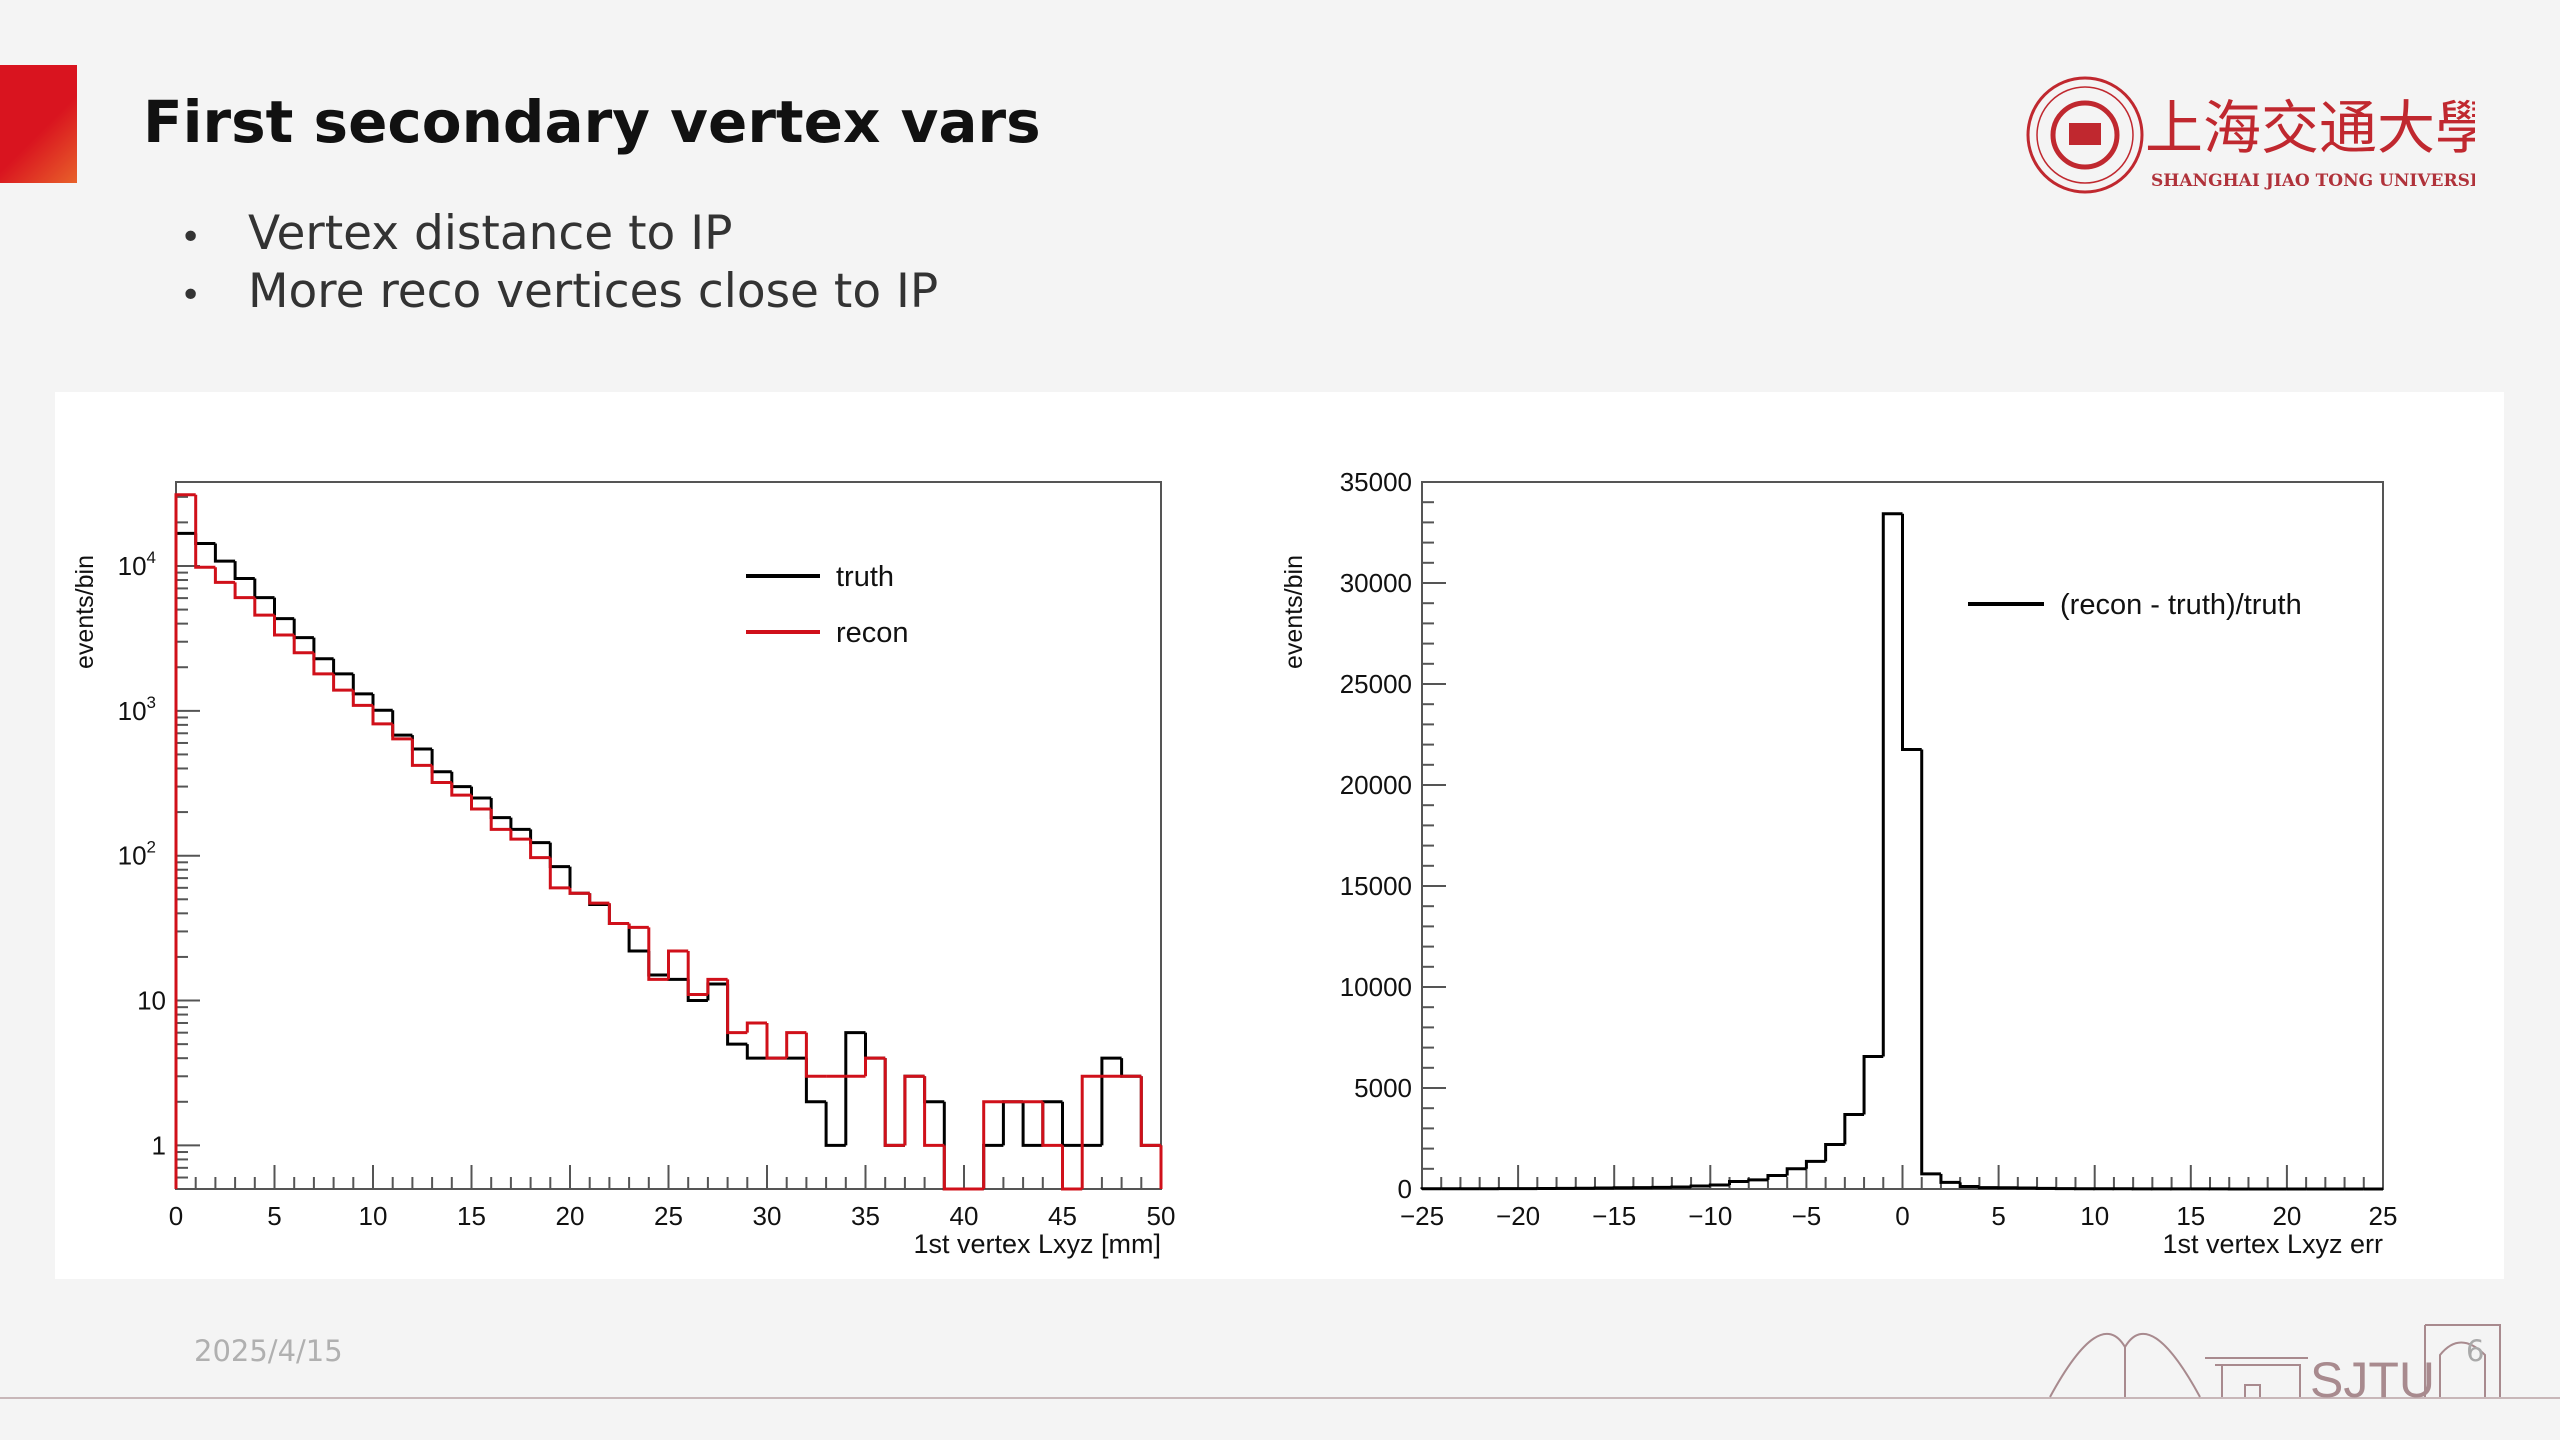 The image size is (2560, 1440). Describe the element at coordinates (85, 612) in the screenshot. I see `y-axis-label: events/bin` at that location.